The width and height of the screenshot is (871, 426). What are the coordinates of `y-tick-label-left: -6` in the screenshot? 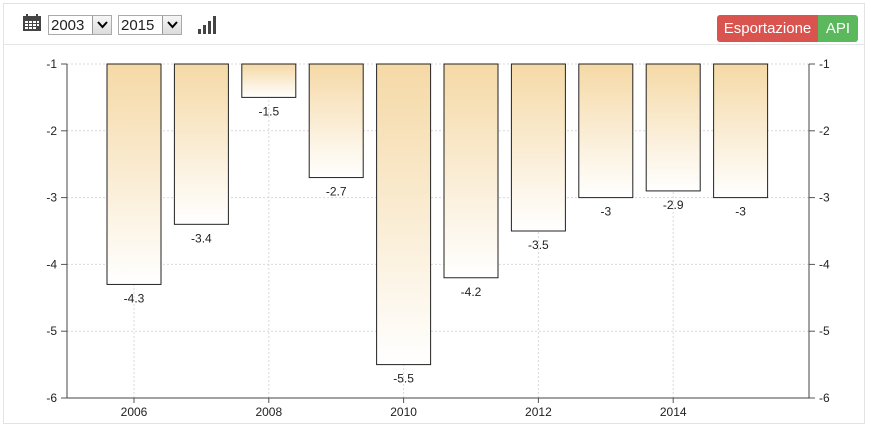 It's located at (51, 398).